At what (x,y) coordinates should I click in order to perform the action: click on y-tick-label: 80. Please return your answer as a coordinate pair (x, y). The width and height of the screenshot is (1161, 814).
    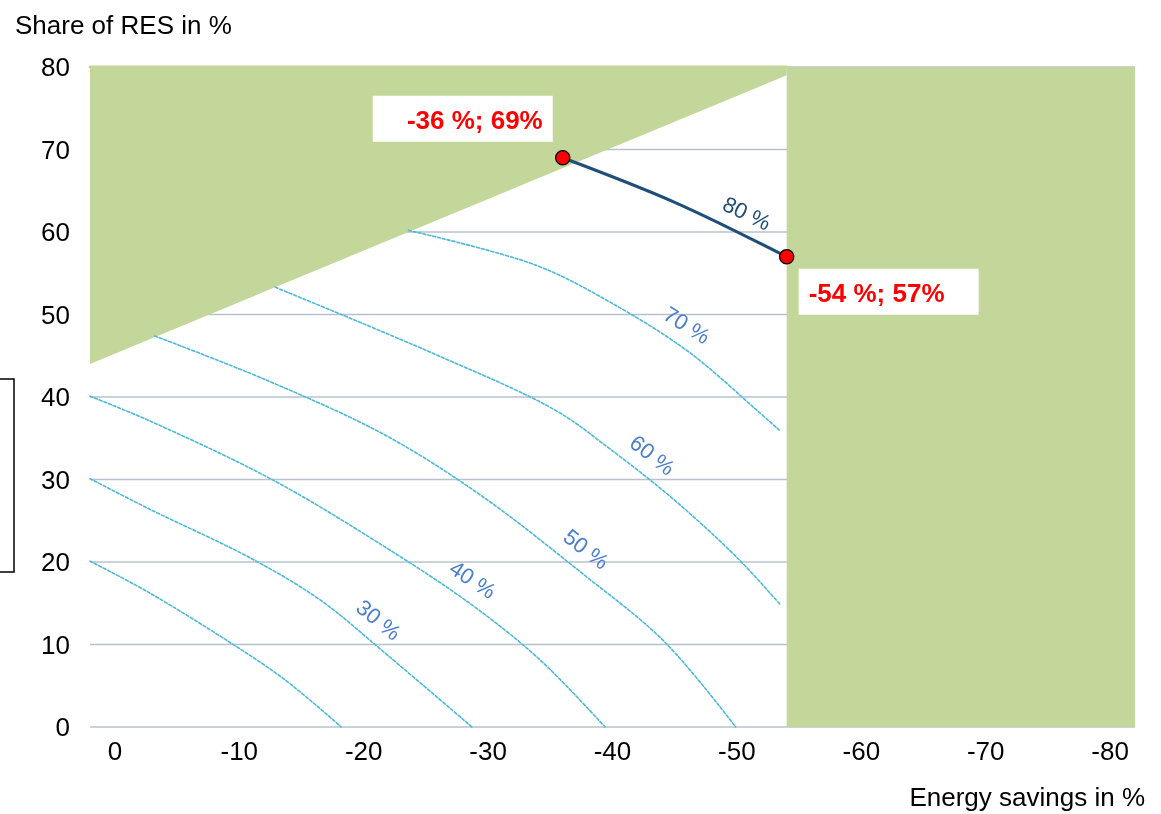
    Looking at the image, I should click on (55, 67).